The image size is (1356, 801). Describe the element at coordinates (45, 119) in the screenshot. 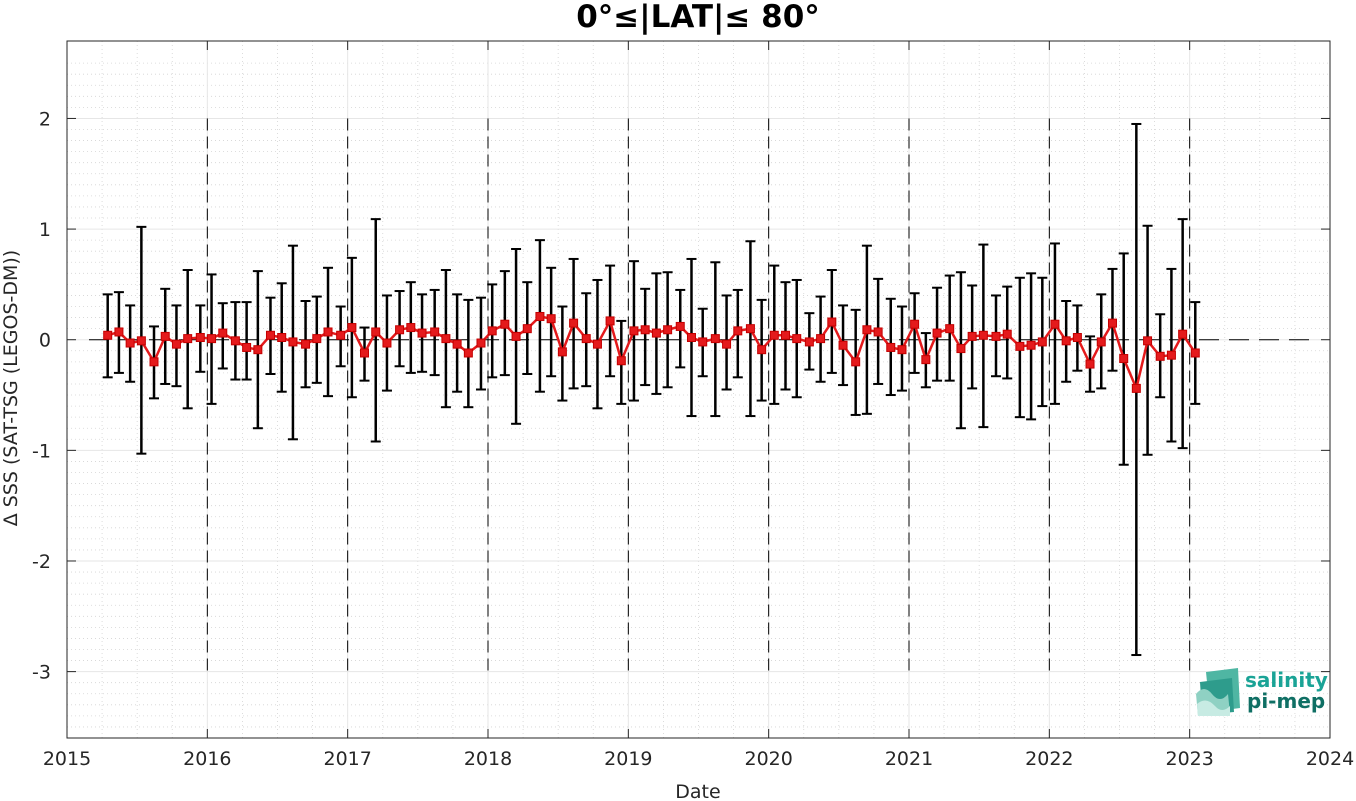

I see `y-tick-label: 2` at that location.